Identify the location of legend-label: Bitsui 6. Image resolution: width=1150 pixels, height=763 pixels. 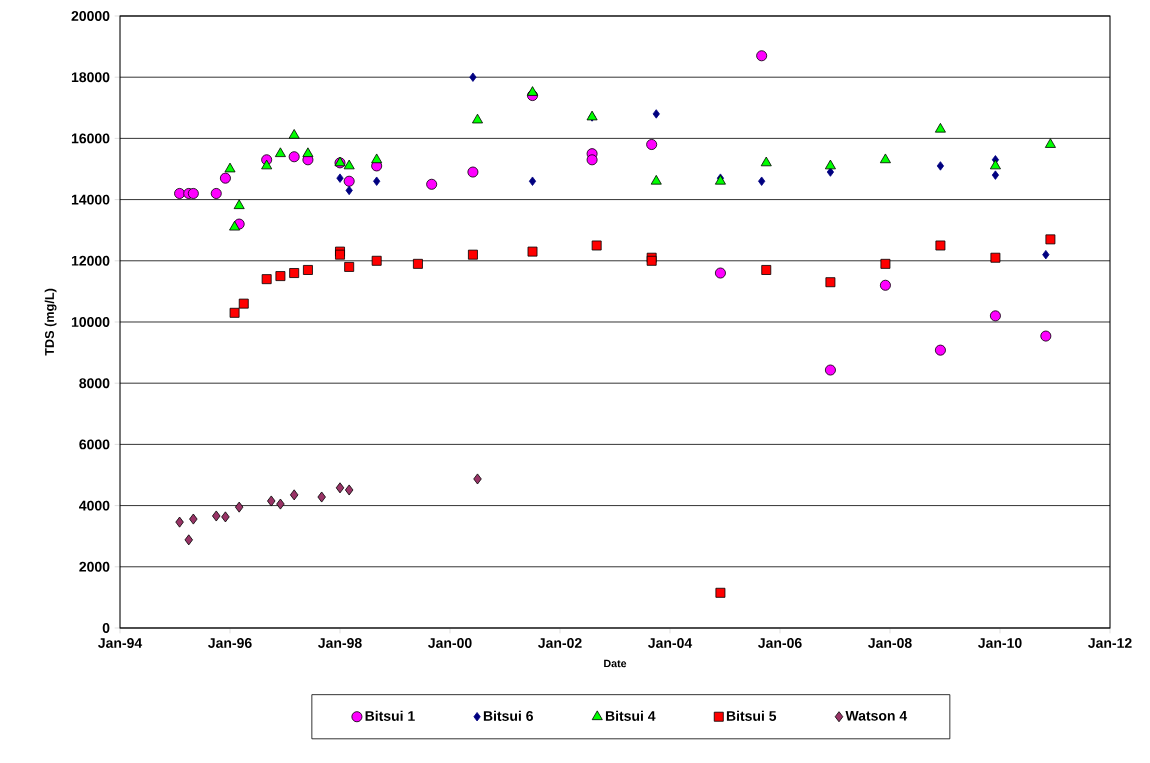
(508, 715).